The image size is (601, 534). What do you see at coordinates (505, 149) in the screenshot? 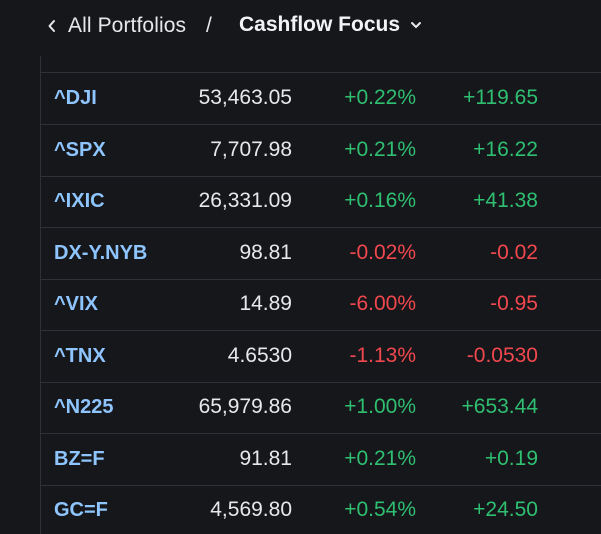
I see `change-cell: +16.22` at bounding box center [505, 149].